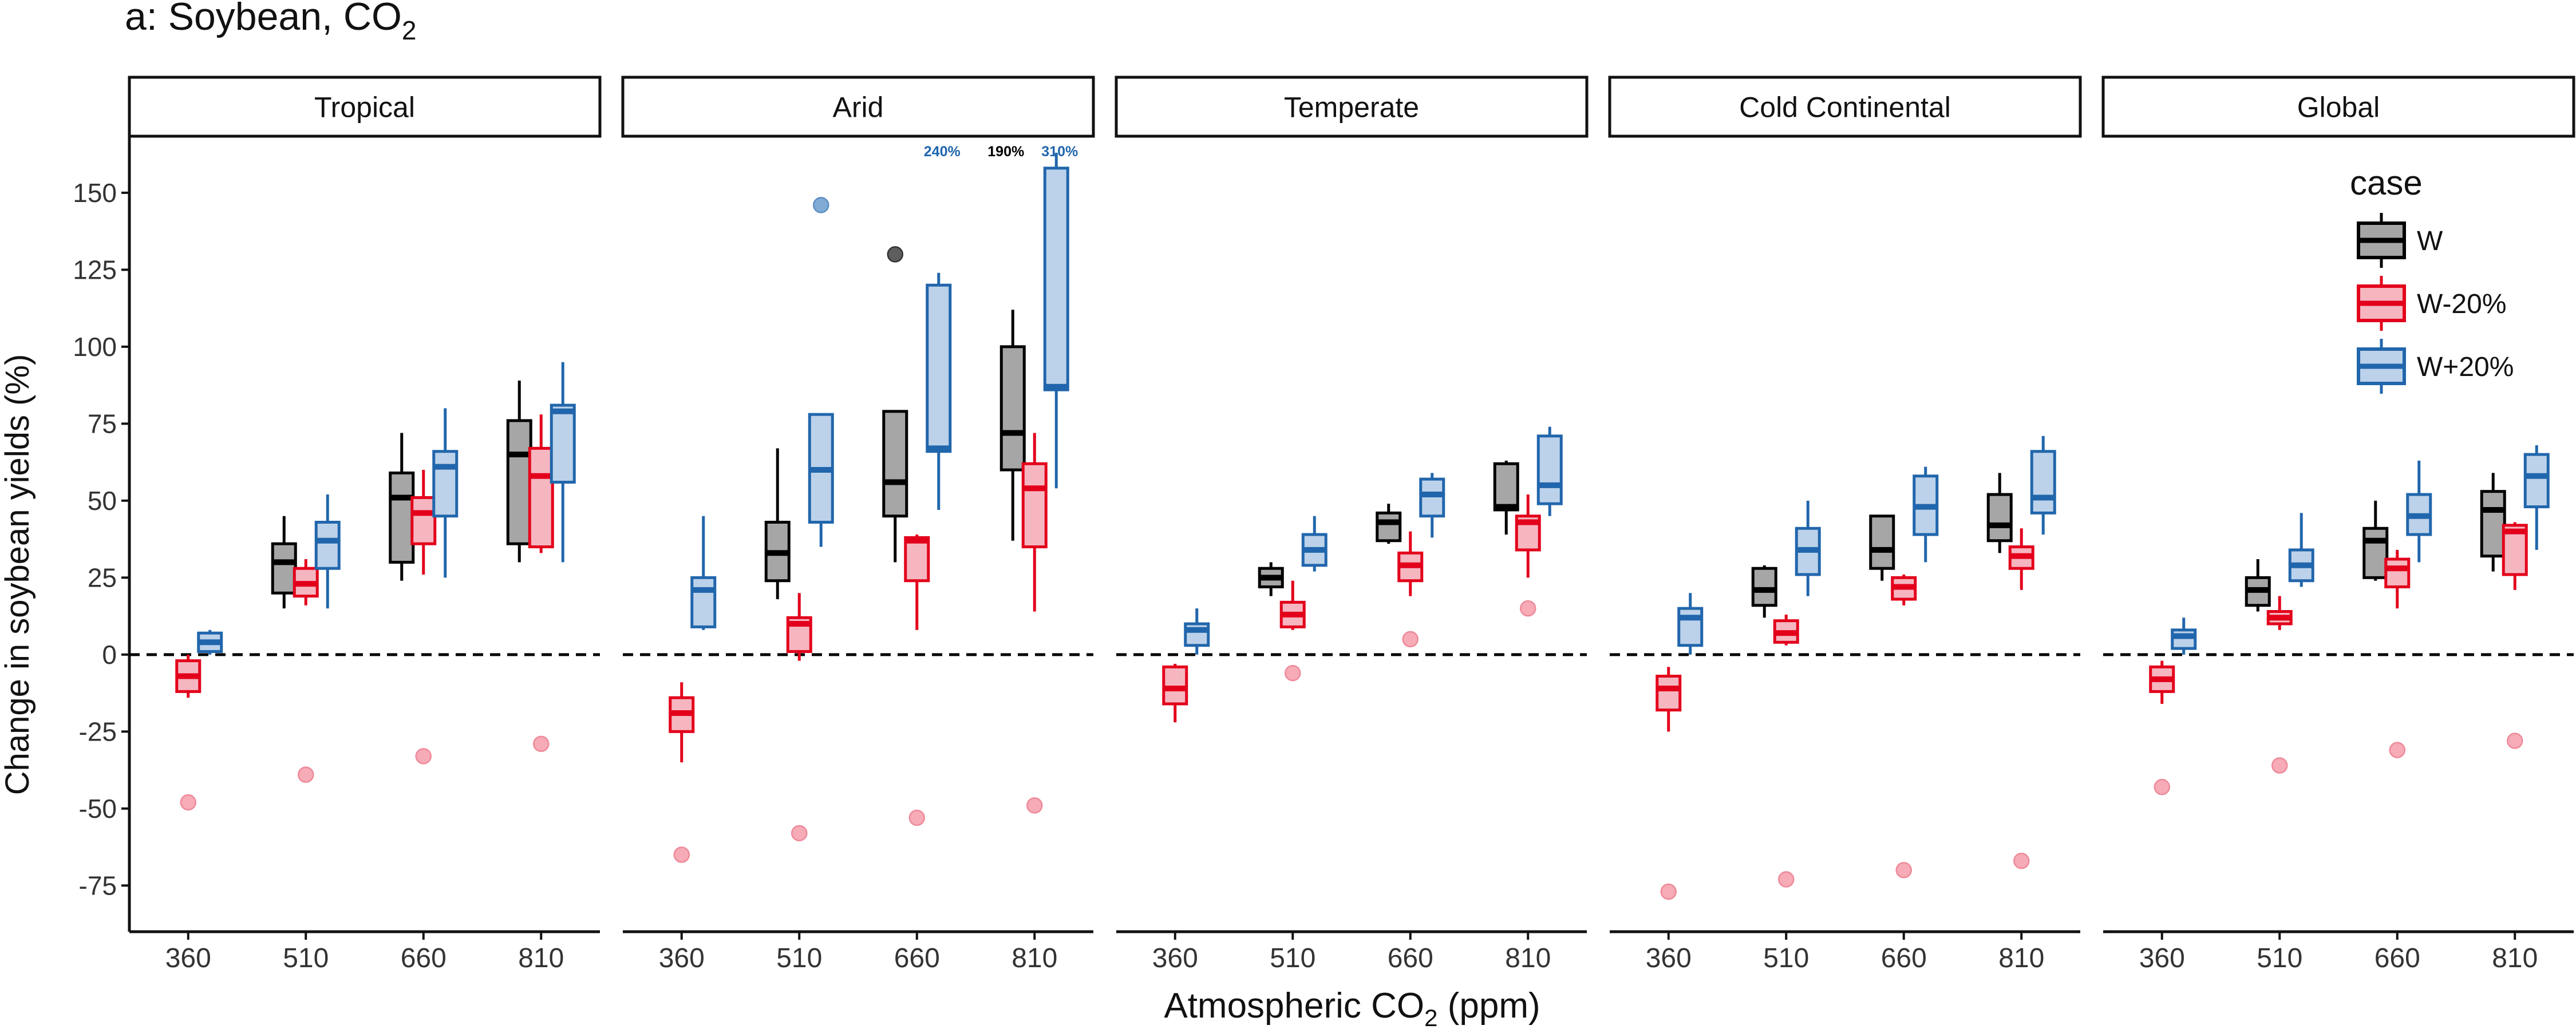 The height and width of the screenshot is (1033, 2576). I want to click on panel-title: Temperate, so click(1351, 108).